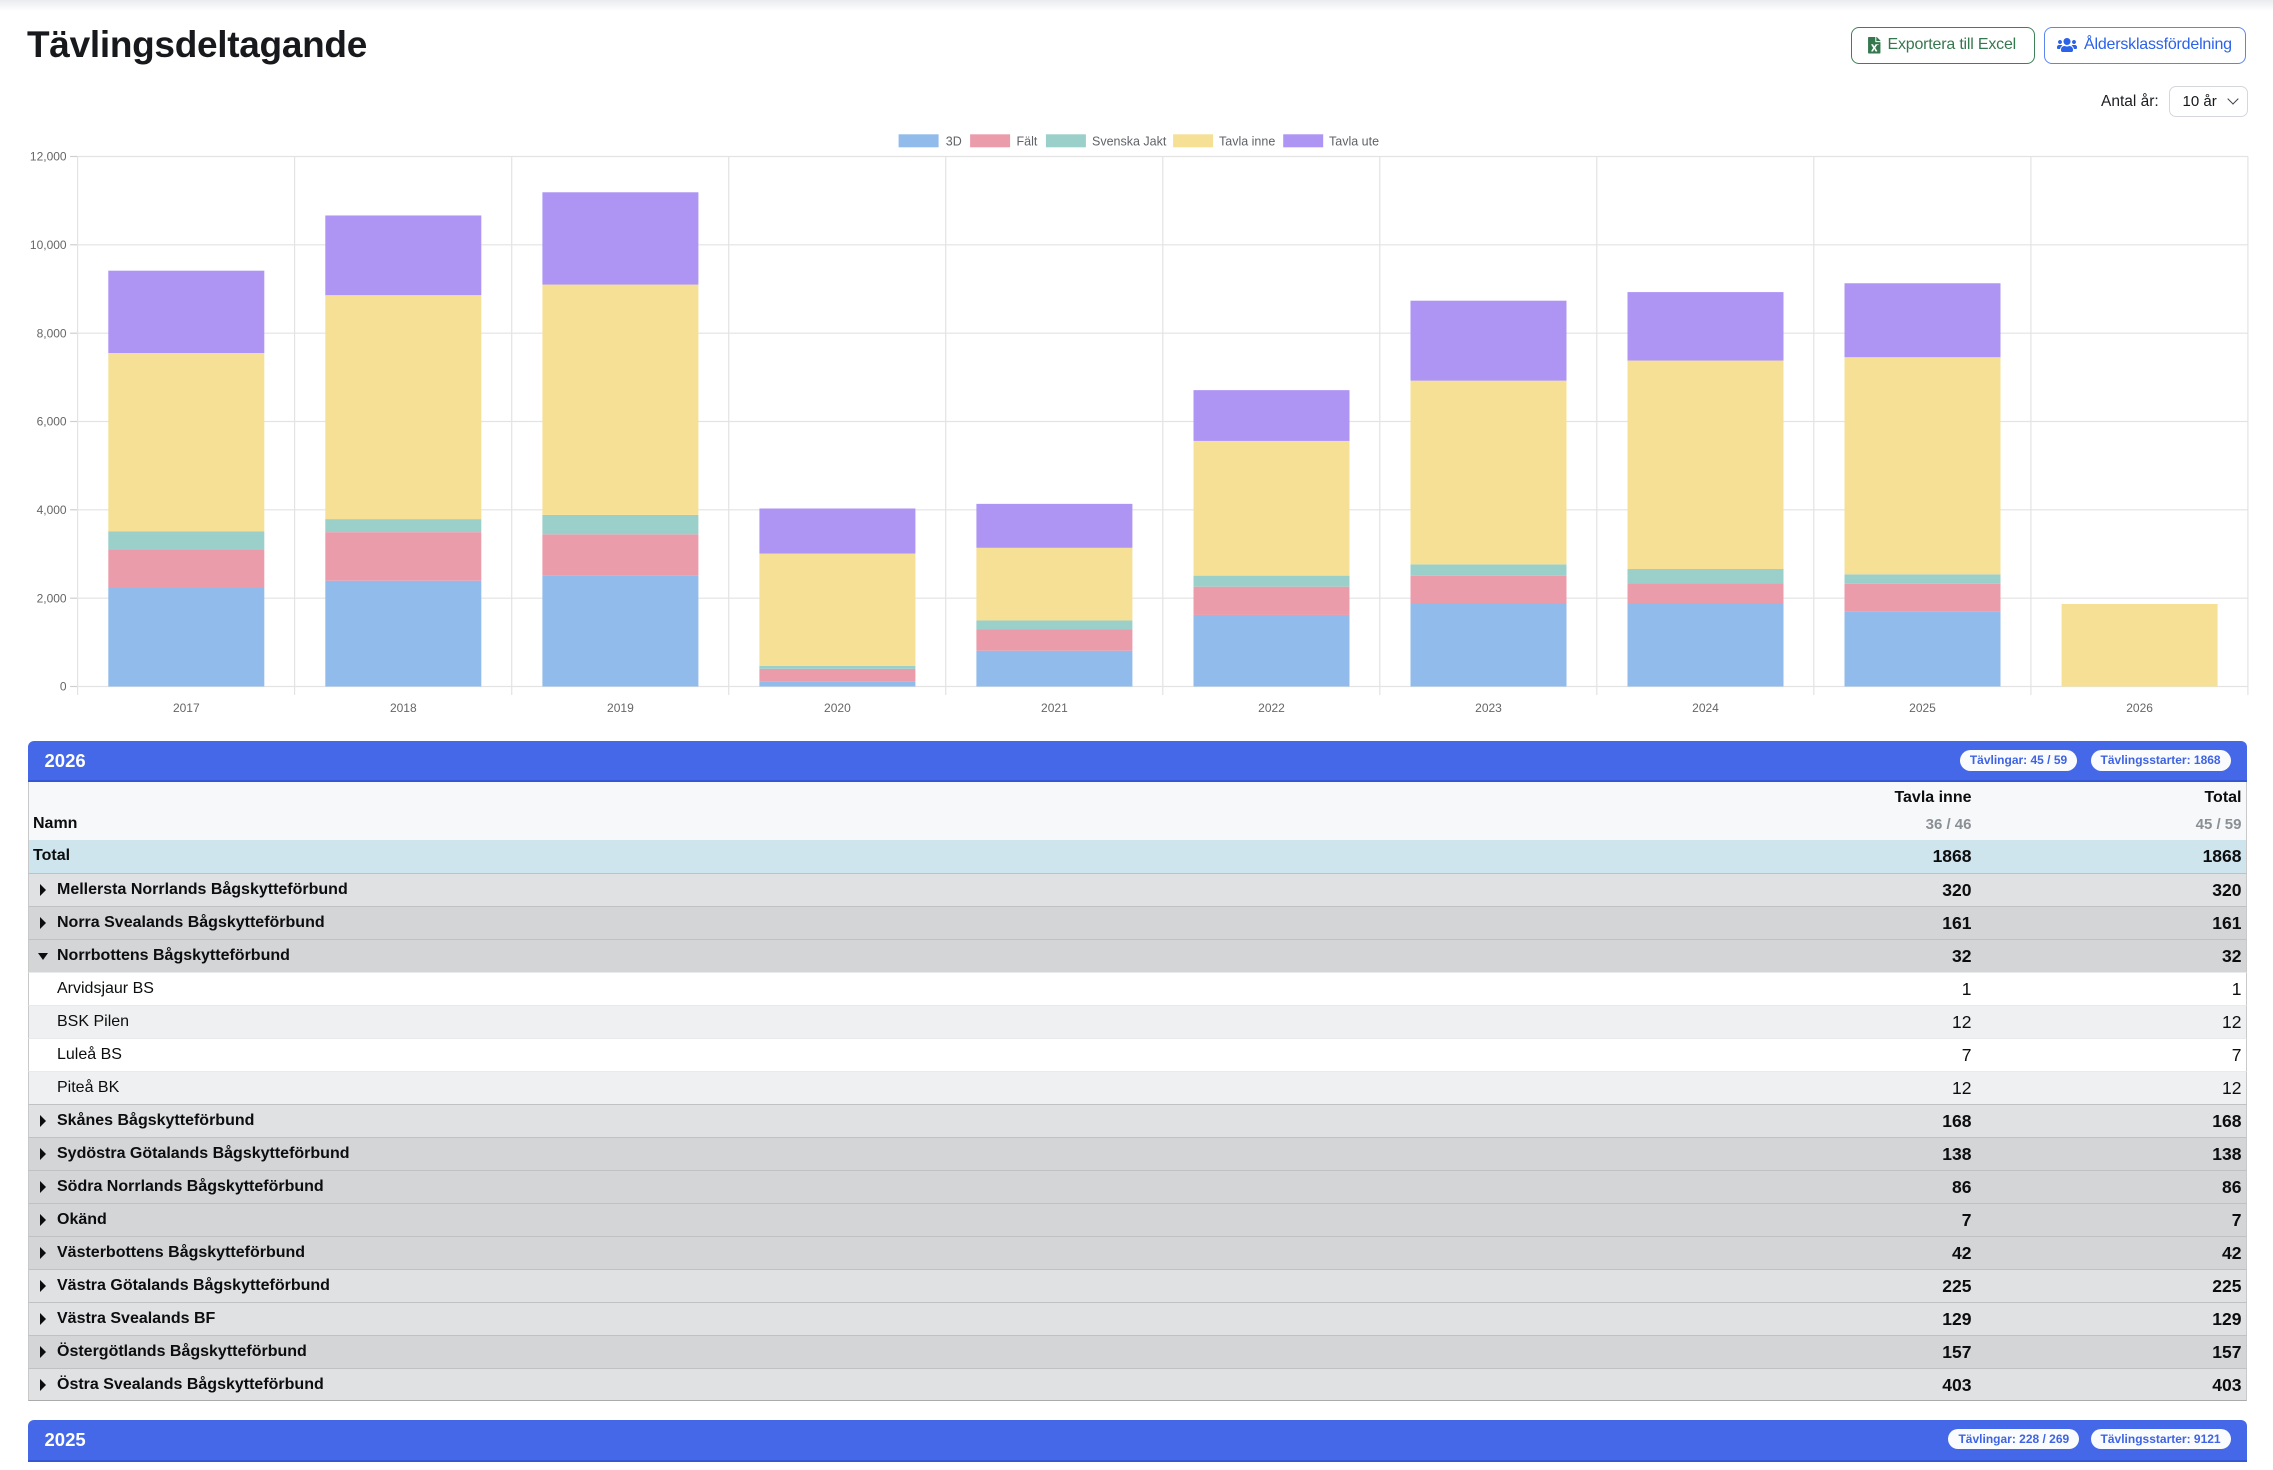 The height and width of the screenshot is (1470, 2273). I want to click on svg-text: 0, so click(63, 687).